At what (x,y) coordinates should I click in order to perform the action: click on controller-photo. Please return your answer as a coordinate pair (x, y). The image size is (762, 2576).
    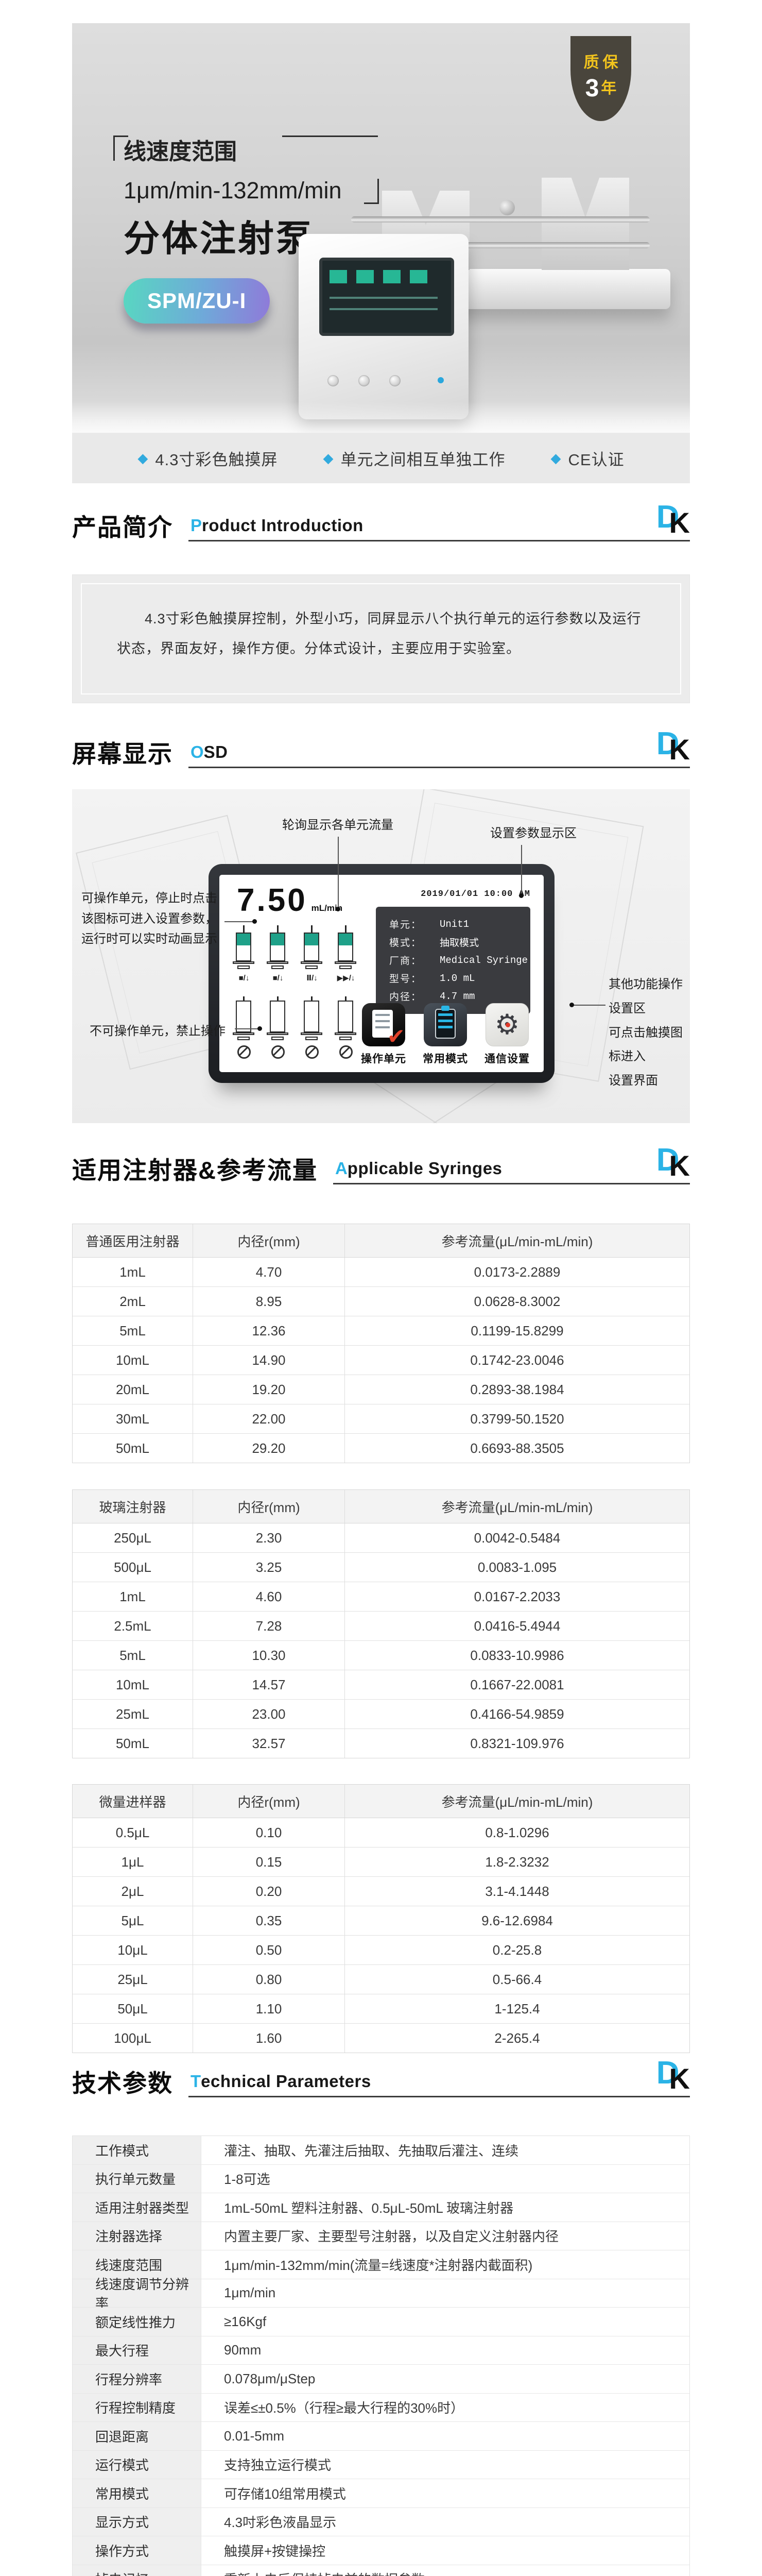
    Looking at the image, I should click on (384, 326).